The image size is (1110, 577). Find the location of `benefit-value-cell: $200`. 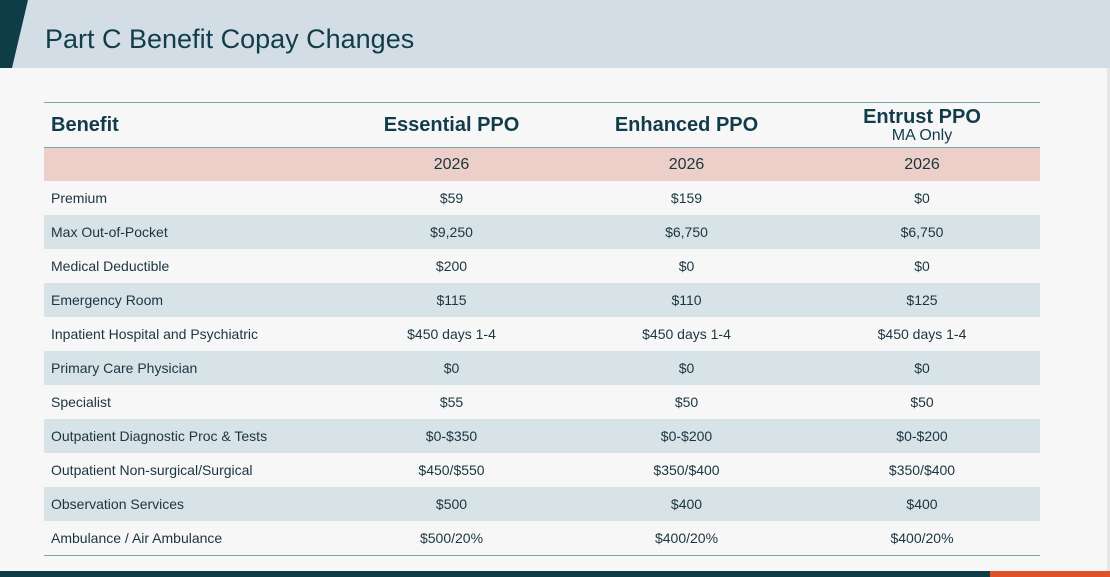

benefit-value-cell: $200 is located at coordinates (451, 266).